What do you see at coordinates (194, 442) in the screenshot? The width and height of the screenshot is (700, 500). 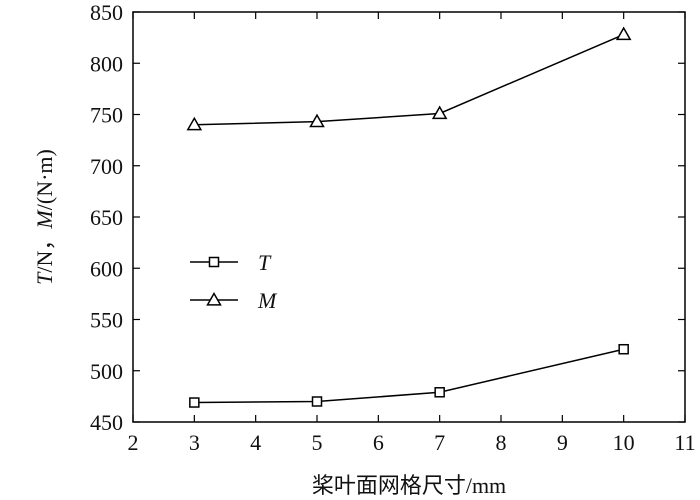 I see `x-tick-label: 3` at bounding box center [194, 442].